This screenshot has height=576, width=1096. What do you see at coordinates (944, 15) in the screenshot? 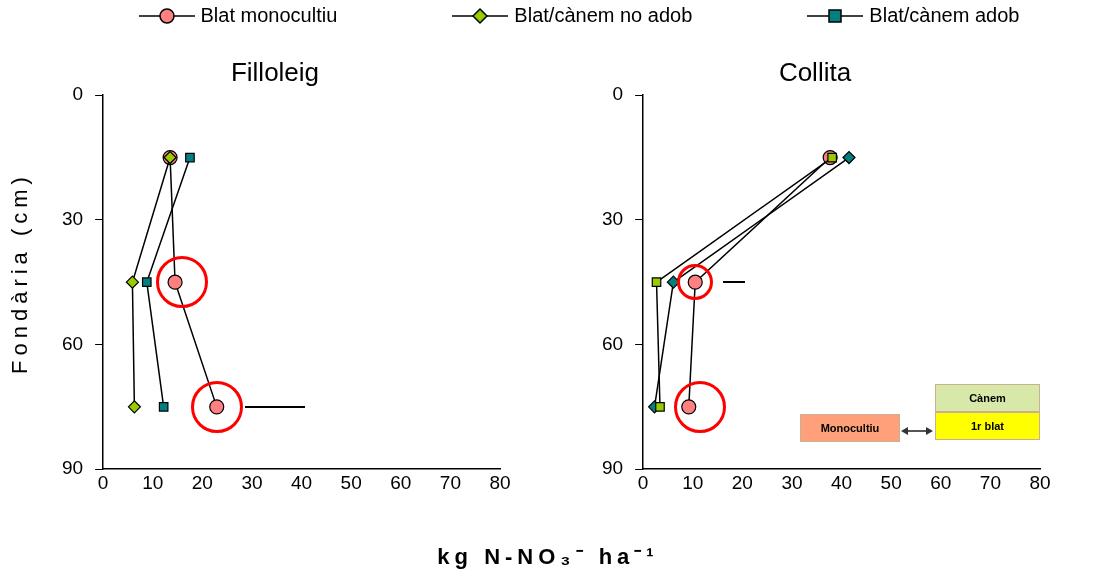
I see `legend-label: Blat/cànem adob` at bounding box center [944, 15].